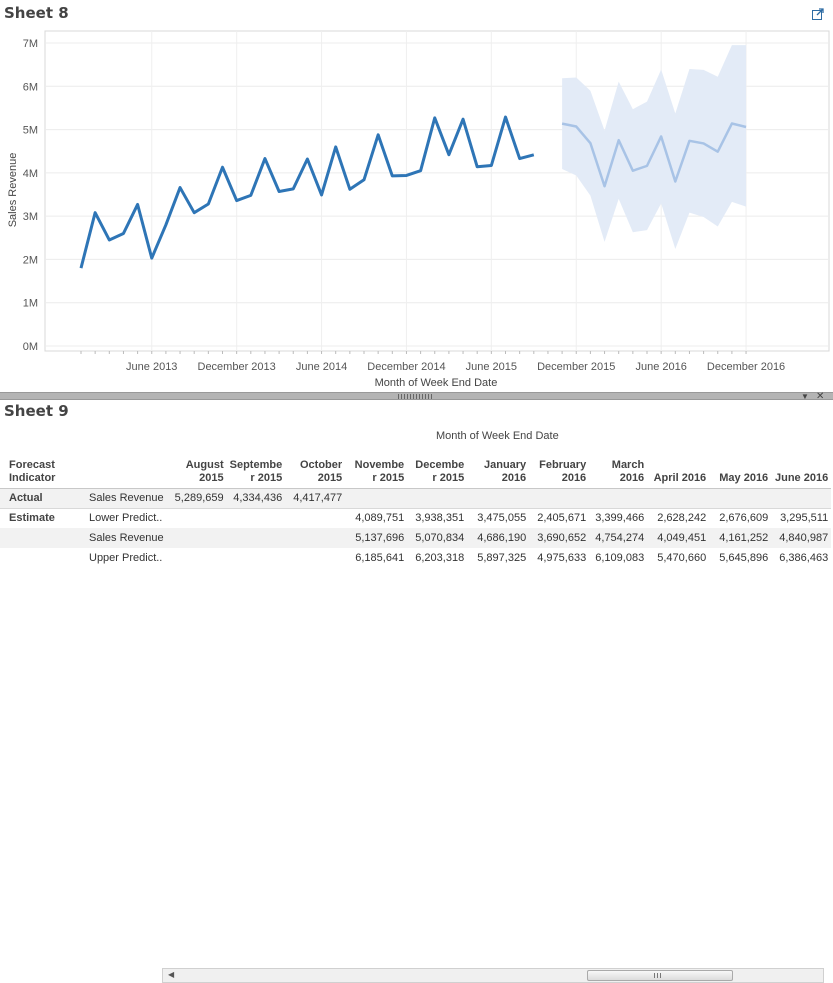 This screenshot has width=833, height=983. What do you see at coordinates (30, 44) in the screenshot?
I see `y-tick-label: 7M` at bounding box center [30, 44].